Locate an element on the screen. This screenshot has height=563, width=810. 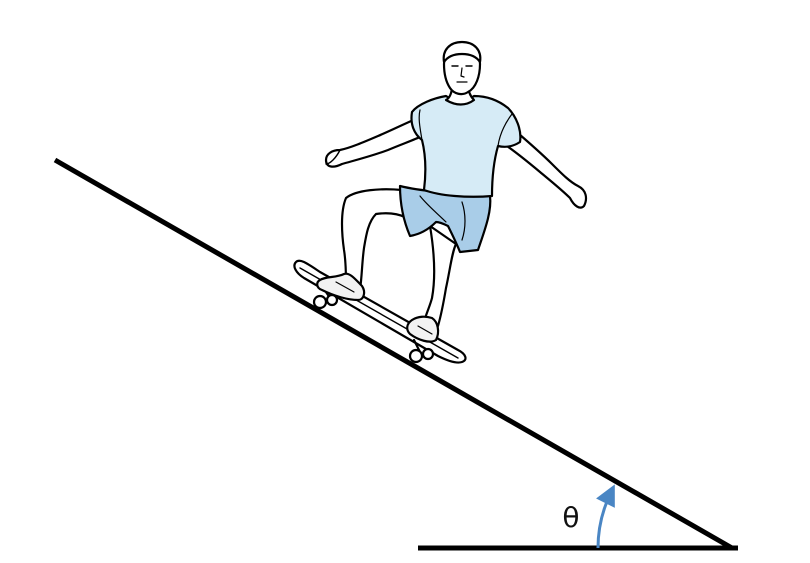
angle-label: θ is located at coordinates (570, 517).